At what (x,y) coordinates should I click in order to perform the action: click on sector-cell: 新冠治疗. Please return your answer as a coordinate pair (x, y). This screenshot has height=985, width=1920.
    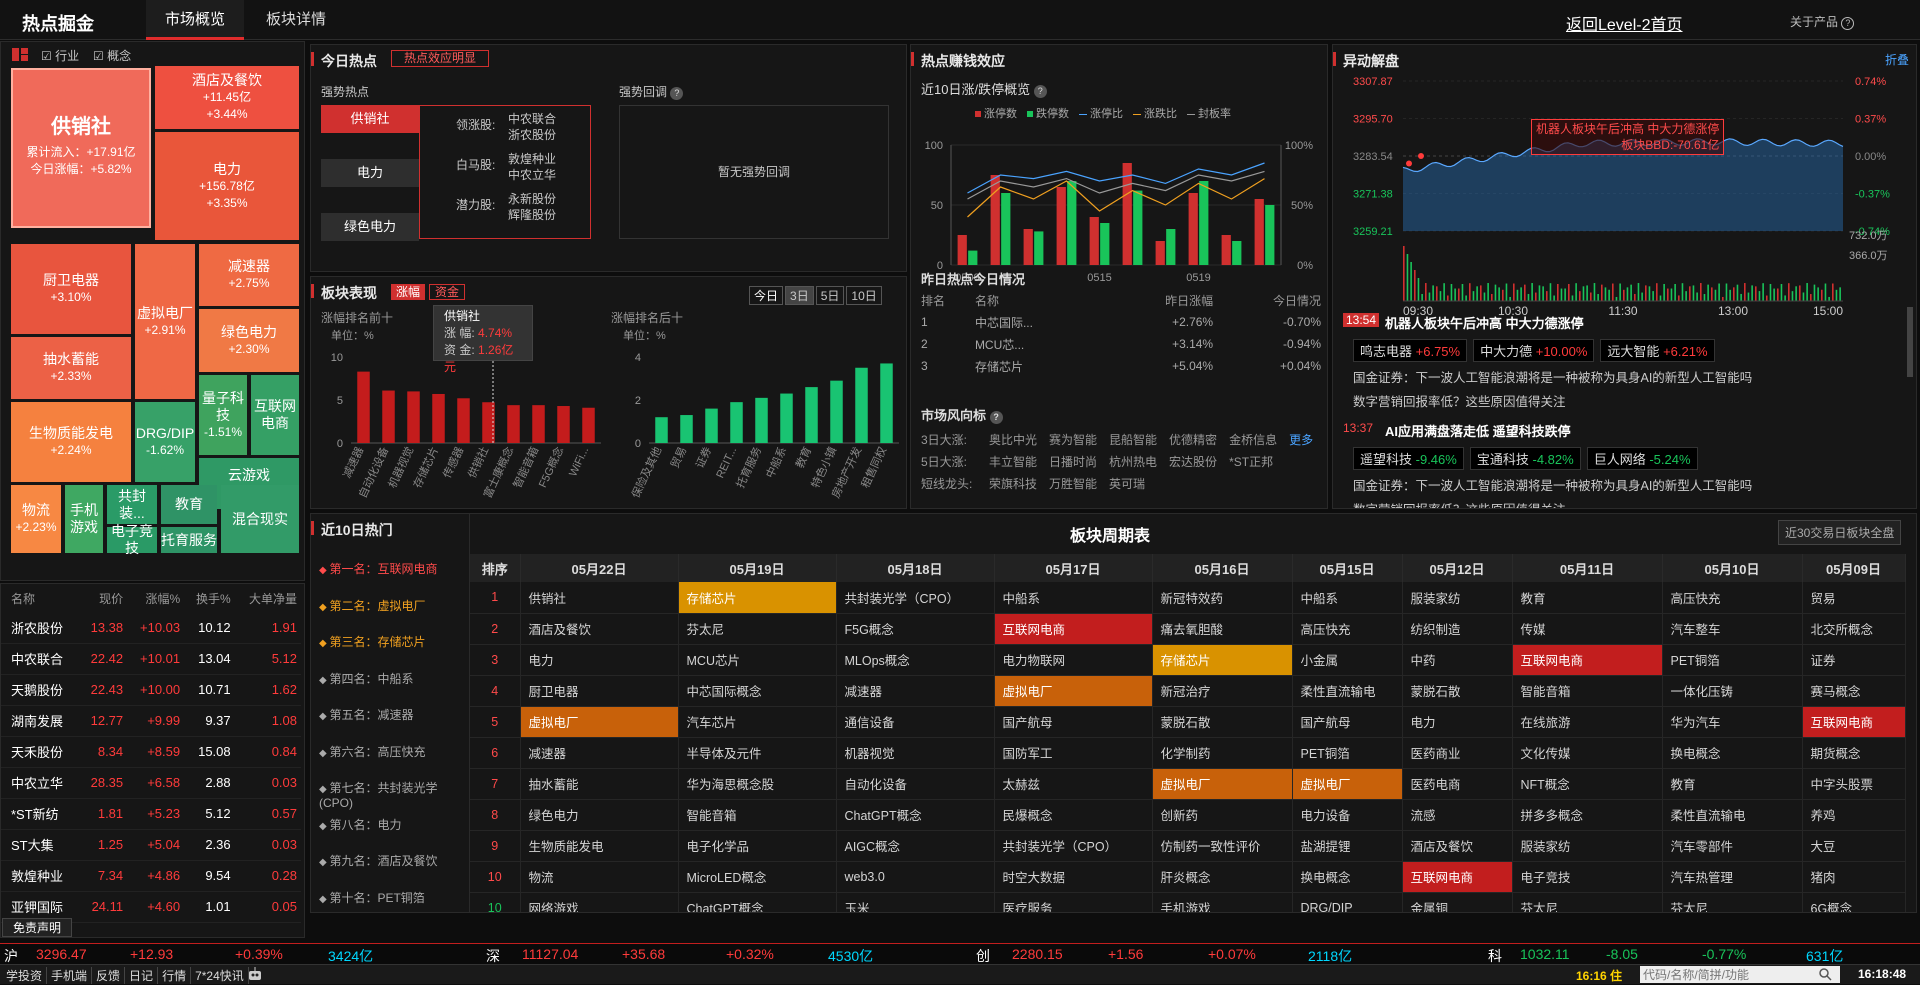
    Looking at the image, I should click on (1222, 691).